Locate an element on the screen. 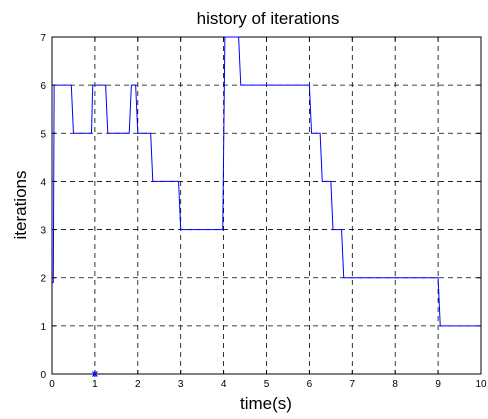 The width and height of the screenshot is (488, 419). x-tick-label: 6 is located at coordinates (310, 384).